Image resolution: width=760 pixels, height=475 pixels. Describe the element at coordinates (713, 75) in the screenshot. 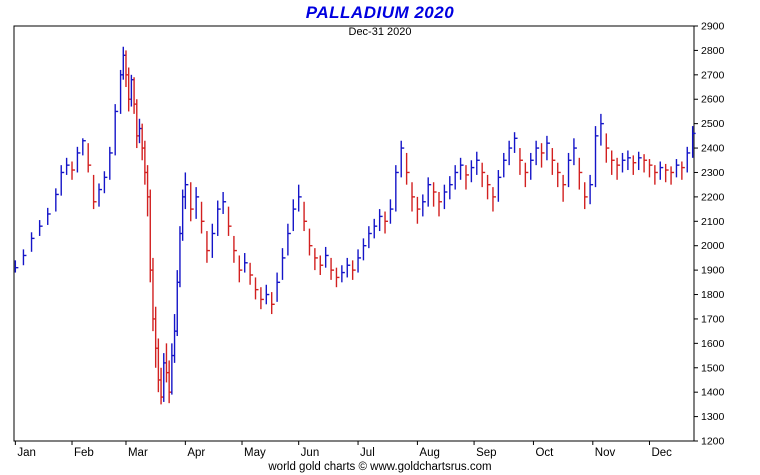

I see `svg-text: 2700` at that location.